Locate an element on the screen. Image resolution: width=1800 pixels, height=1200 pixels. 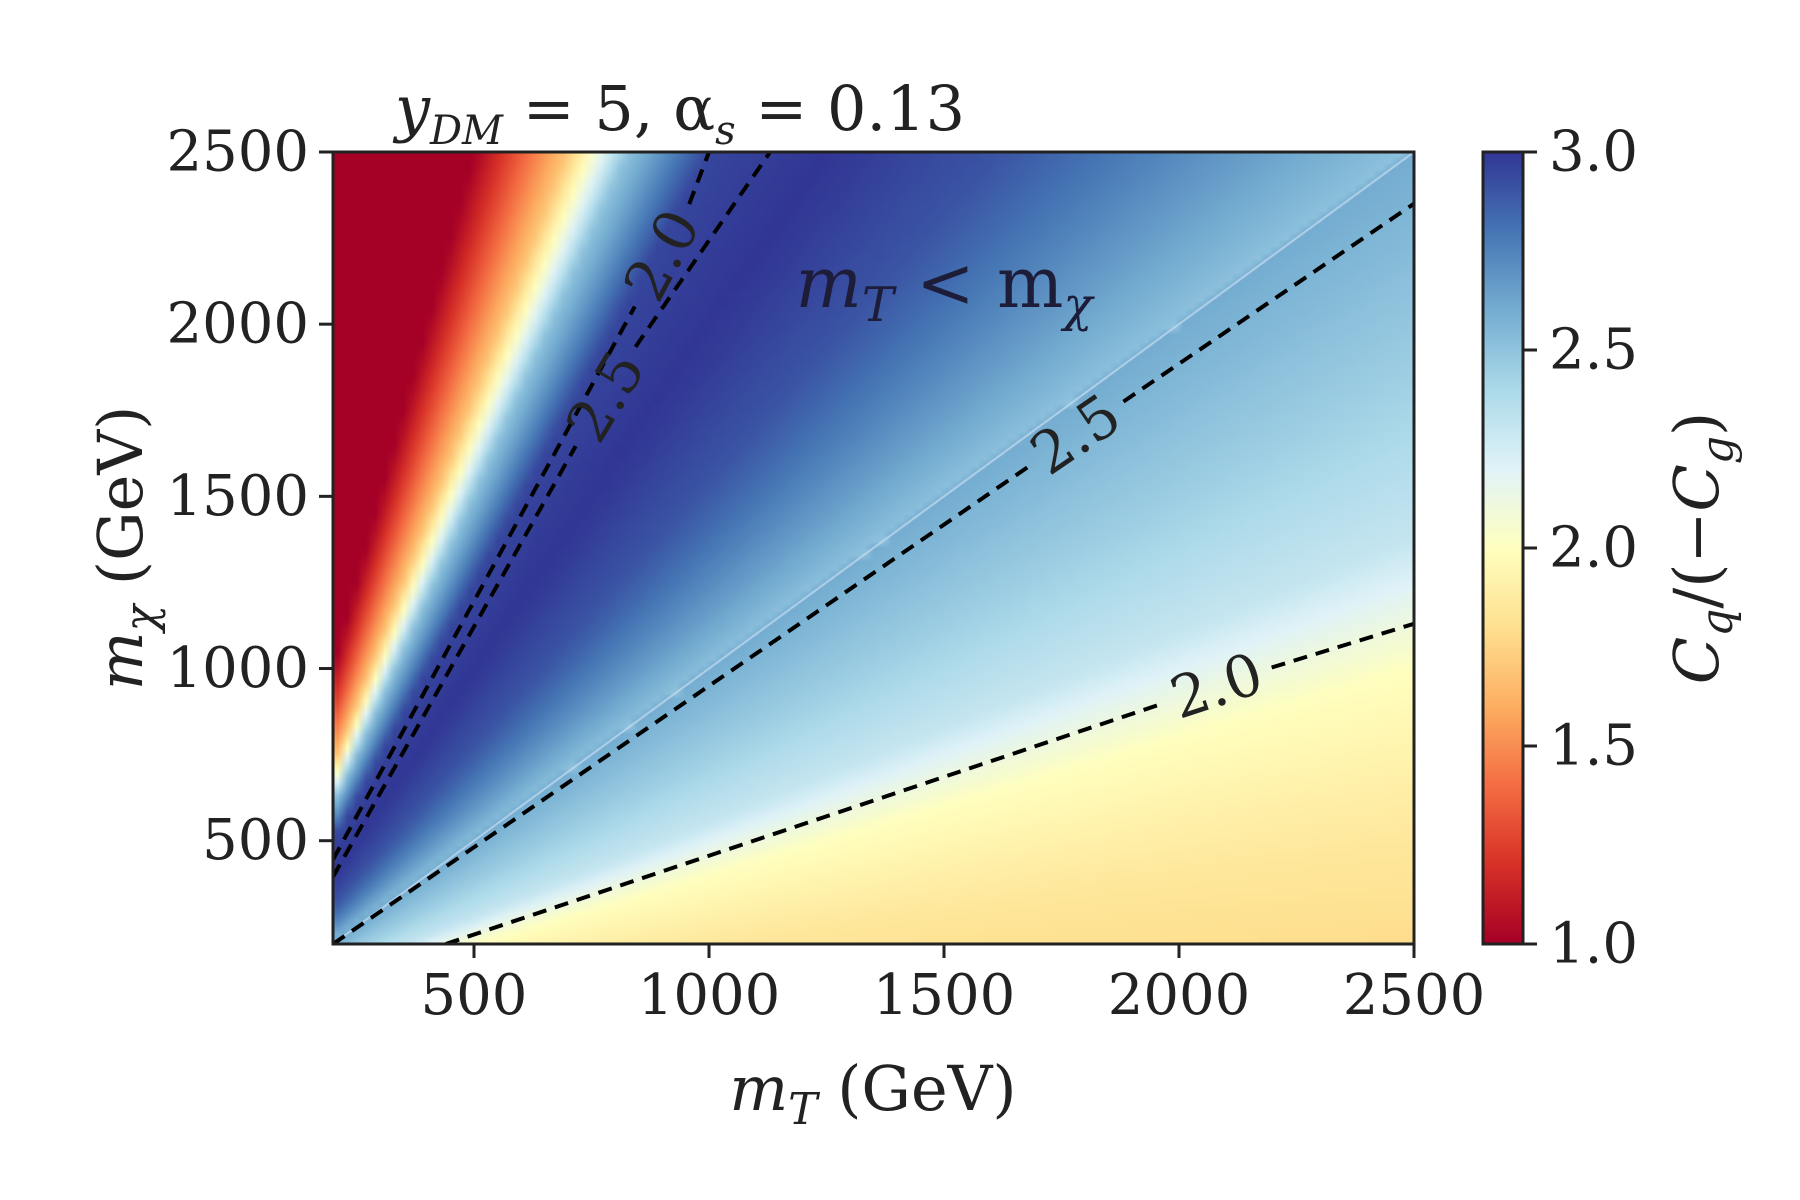
x-tick-label: 2000 is located at coordinates (1179, 995).